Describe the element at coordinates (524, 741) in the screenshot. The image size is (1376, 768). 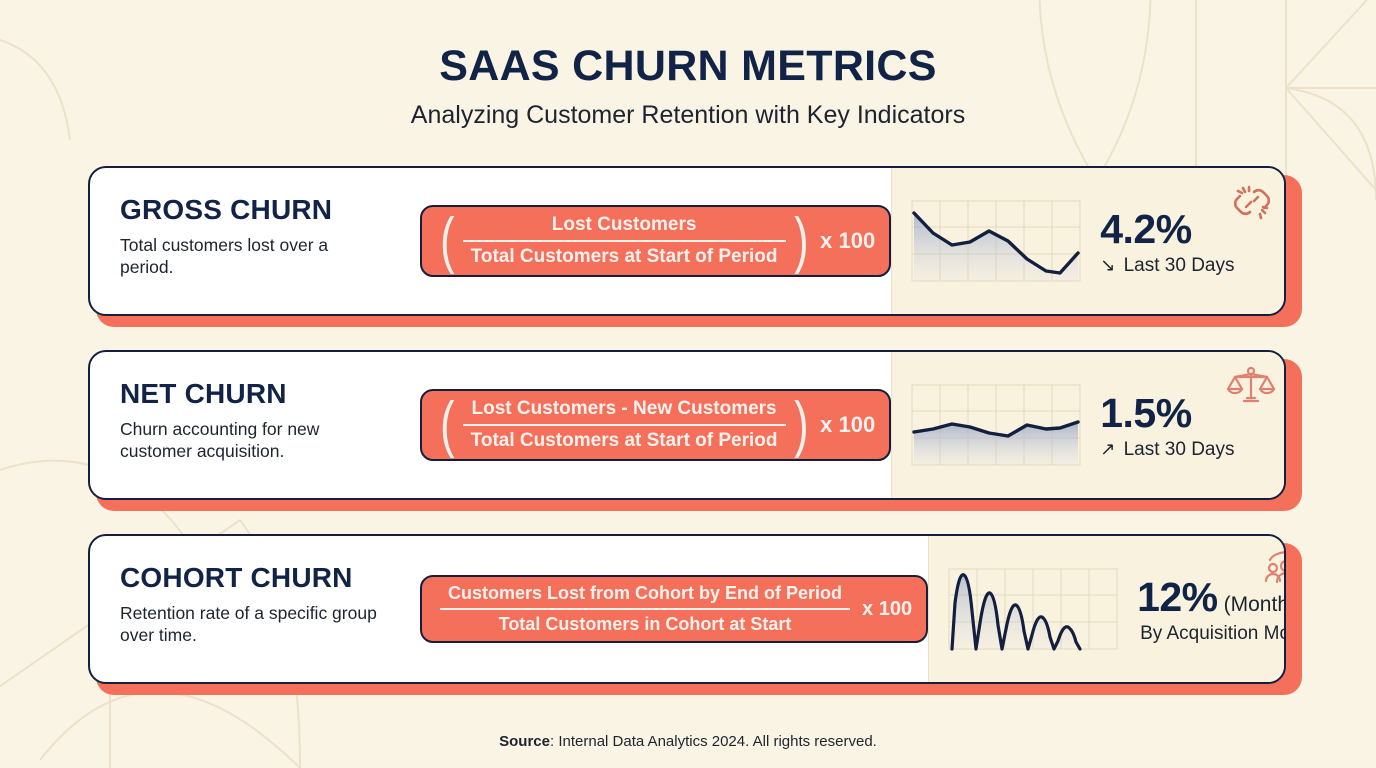
I see `footer-source-label: Source` at that location.